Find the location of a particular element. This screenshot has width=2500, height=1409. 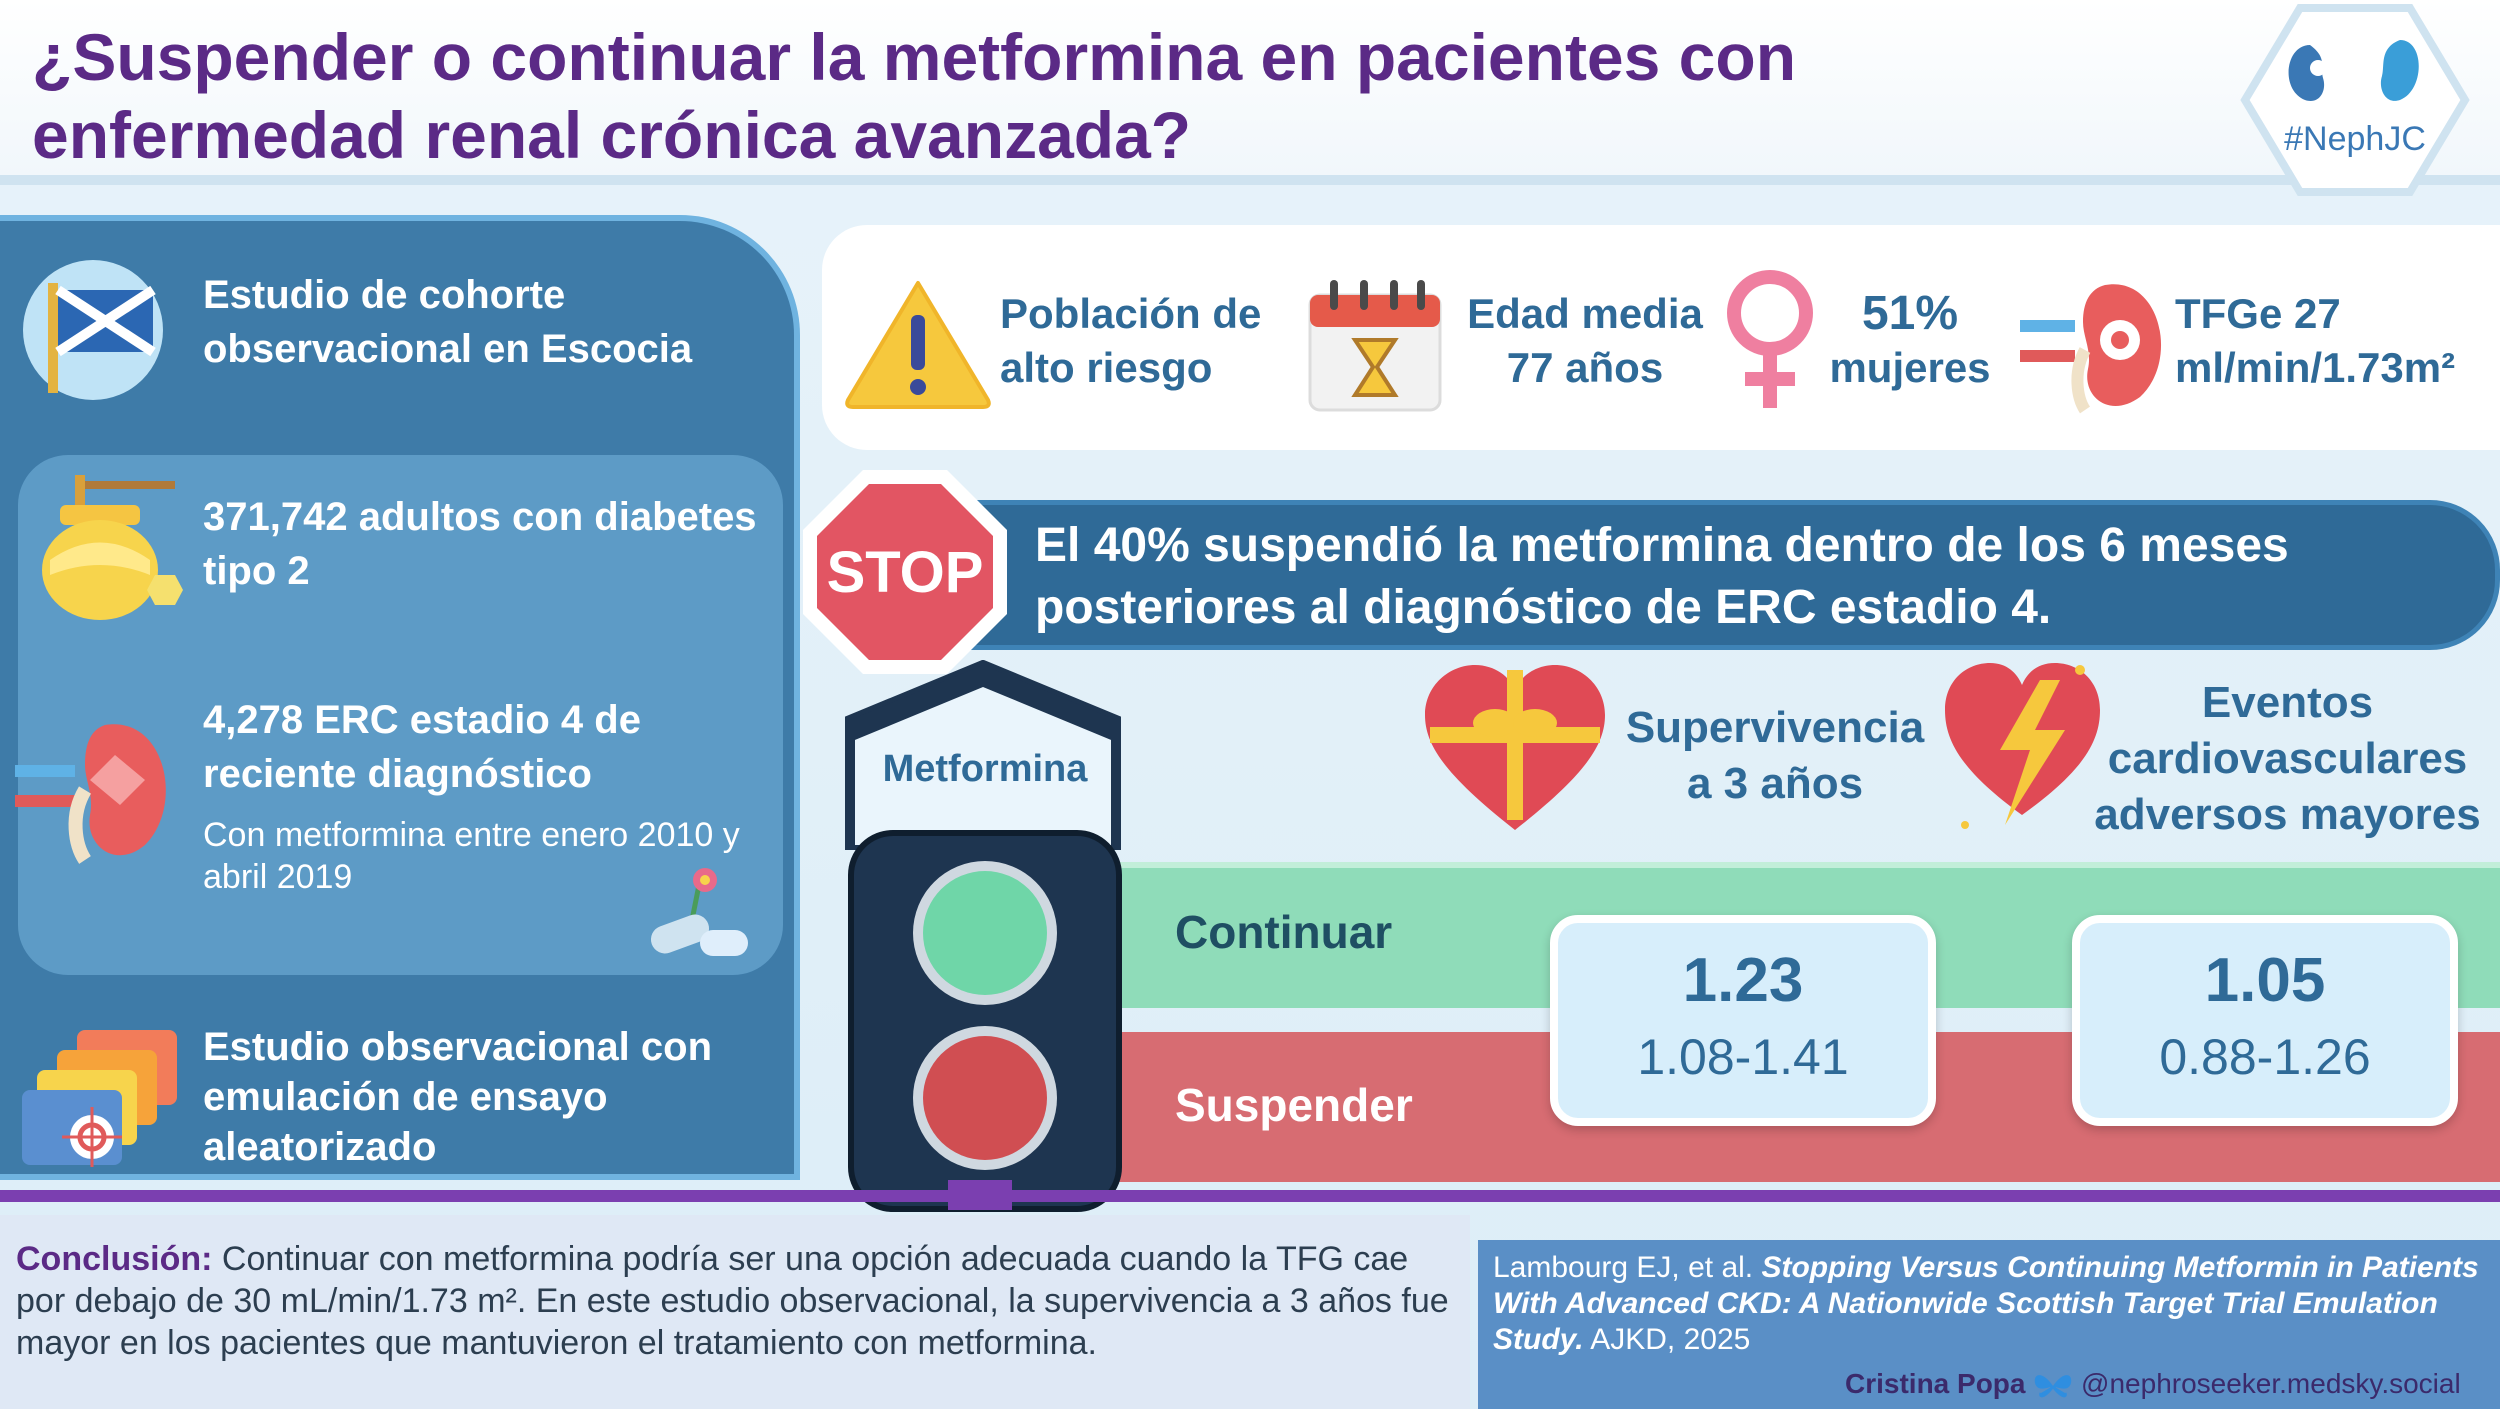

baseline-stats-card is located at coordinates (1661, 337).